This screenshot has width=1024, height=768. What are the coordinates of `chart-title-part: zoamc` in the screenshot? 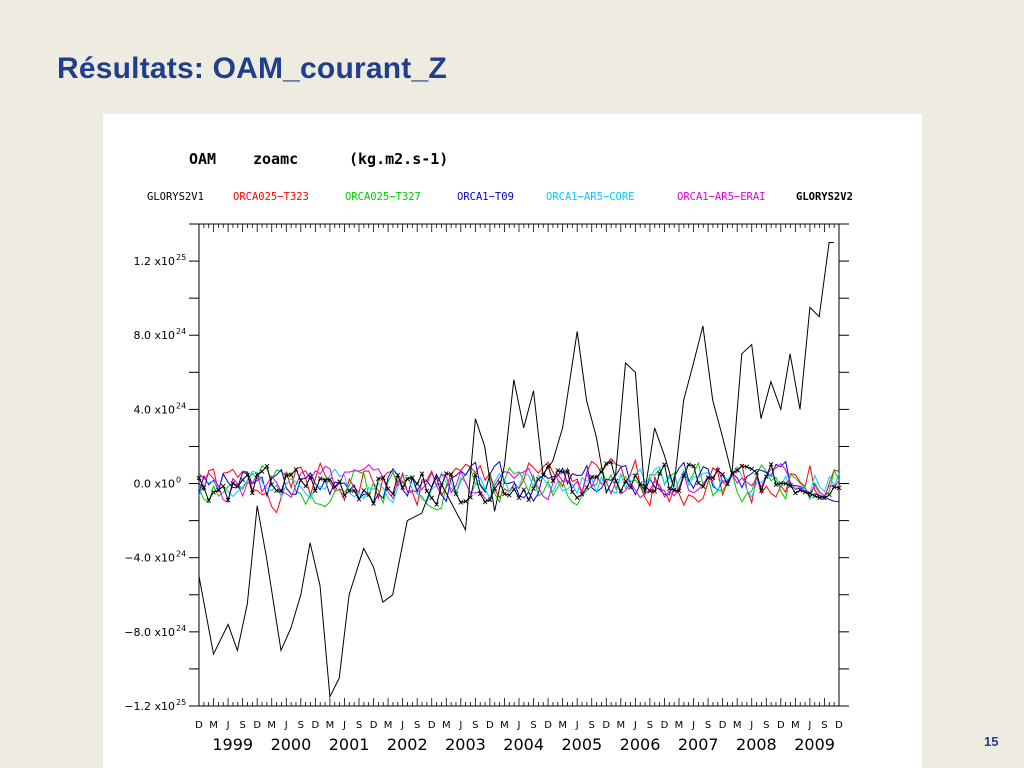 It's located at (275, 159).